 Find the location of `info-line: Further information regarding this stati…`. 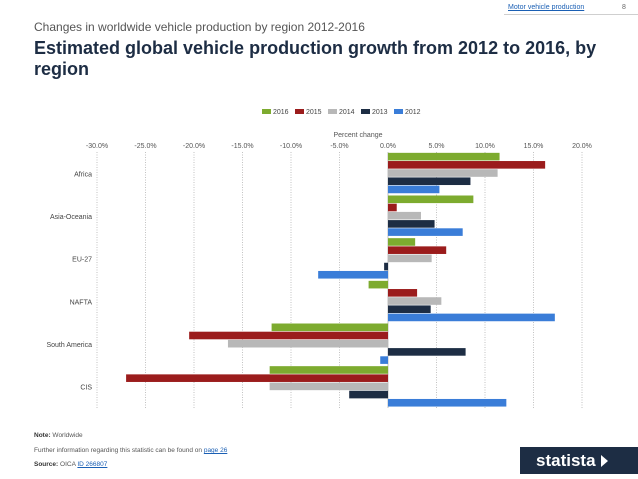

info-line: Further information regarding this stati… is located at coordinates (130, 450).